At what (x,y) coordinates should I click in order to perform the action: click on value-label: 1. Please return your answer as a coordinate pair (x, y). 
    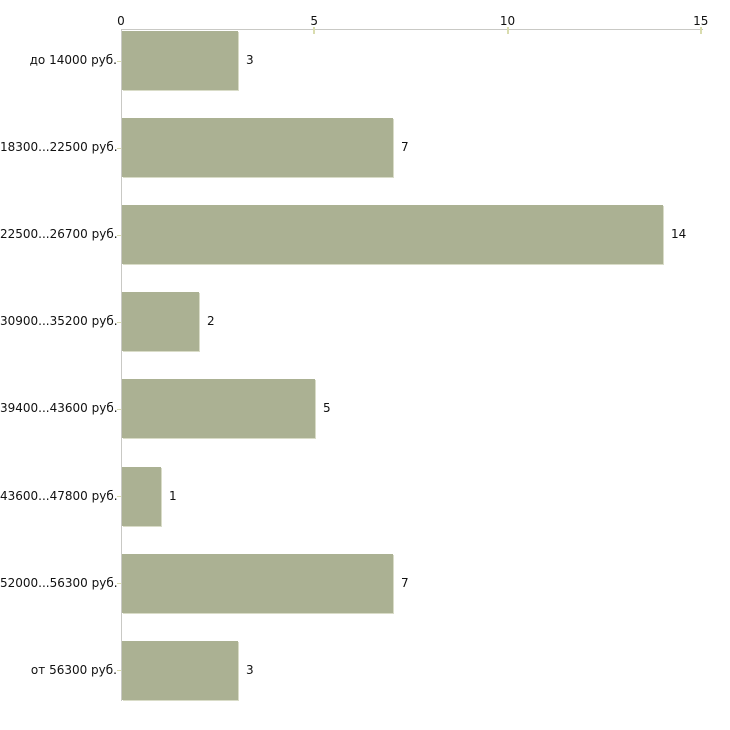
    Looking at the image, I should click on (173, 496).